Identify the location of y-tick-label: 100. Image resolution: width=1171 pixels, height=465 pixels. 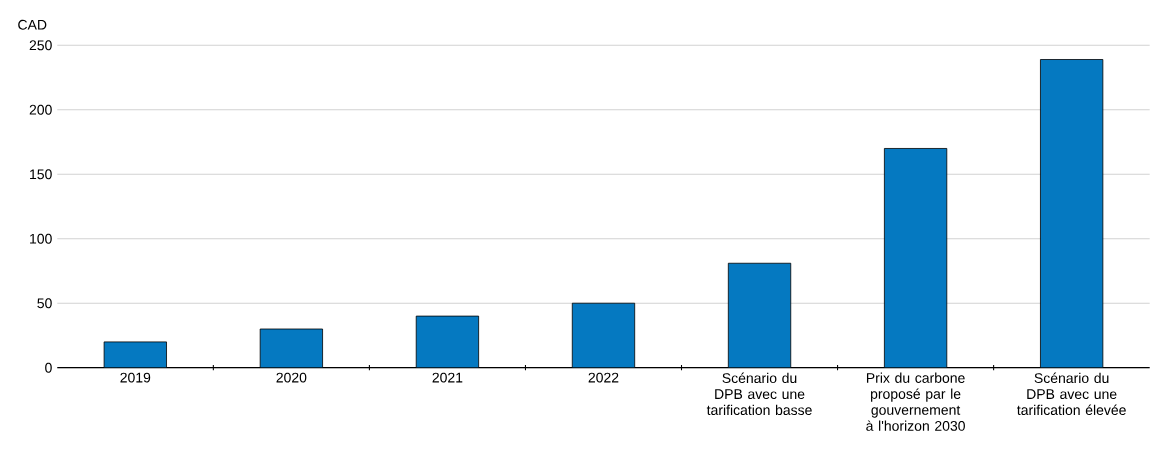
(41, 238).